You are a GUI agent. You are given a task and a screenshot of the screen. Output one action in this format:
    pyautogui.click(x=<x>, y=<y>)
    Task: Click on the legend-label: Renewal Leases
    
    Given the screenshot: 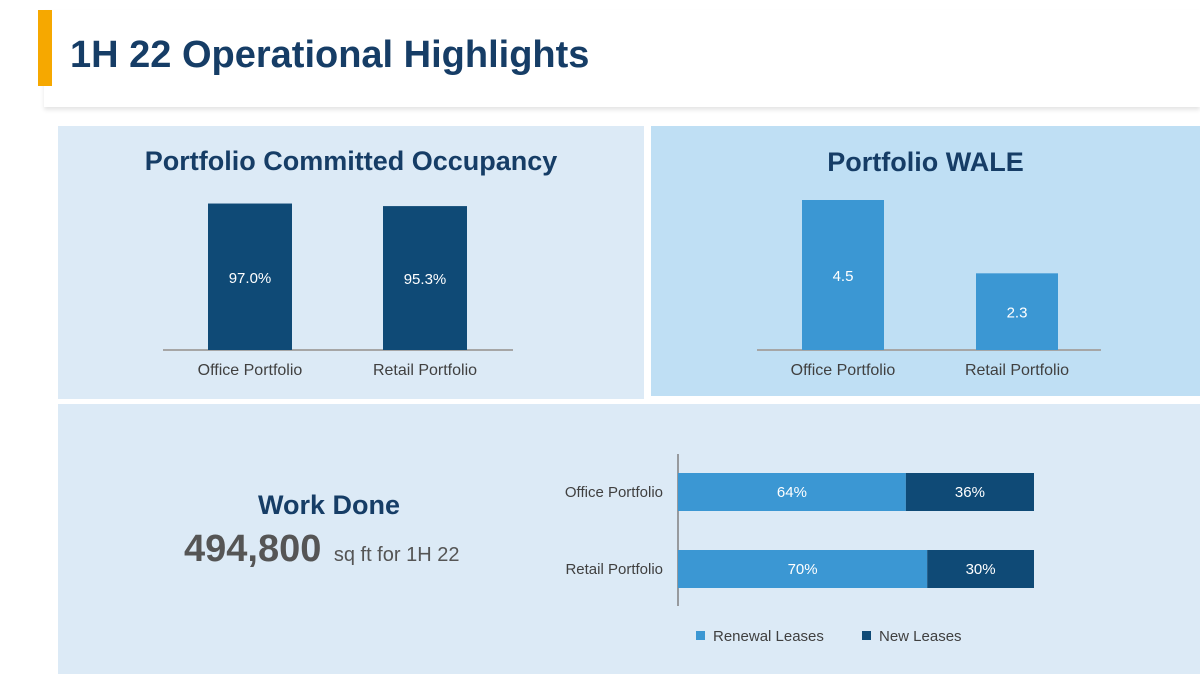 What is the action you would take?
    pyautogui.click(x=768, y=636)
    